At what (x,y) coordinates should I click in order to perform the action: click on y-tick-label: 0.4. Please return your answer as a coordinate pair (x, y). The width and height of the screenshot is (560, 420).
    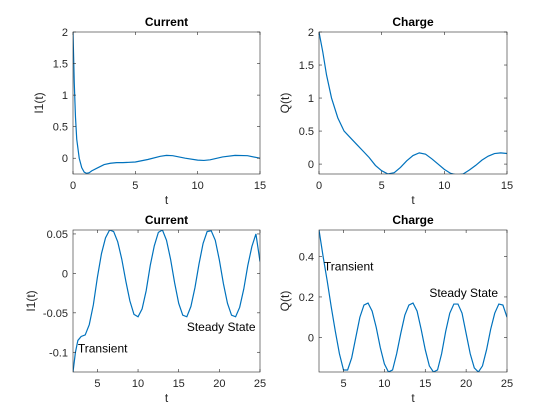
    Looking at the image, I should click on (306, 257).